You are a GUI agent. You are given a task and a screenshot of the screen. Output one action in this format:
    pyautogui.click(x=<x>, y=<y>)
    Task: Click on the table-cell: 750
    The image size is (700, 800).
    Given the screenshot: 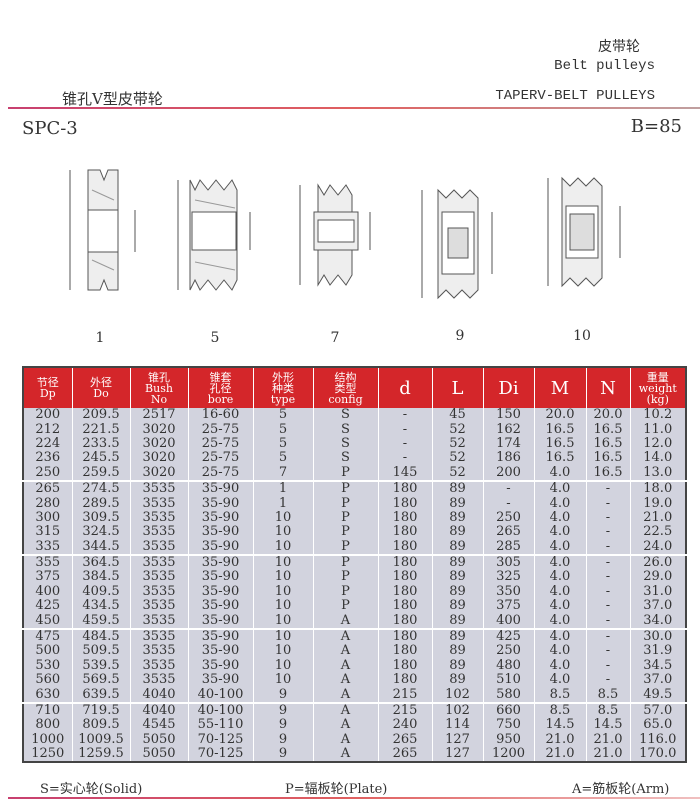 What is the action you would take?
    pyautogui.click(x=509, y=725)
    